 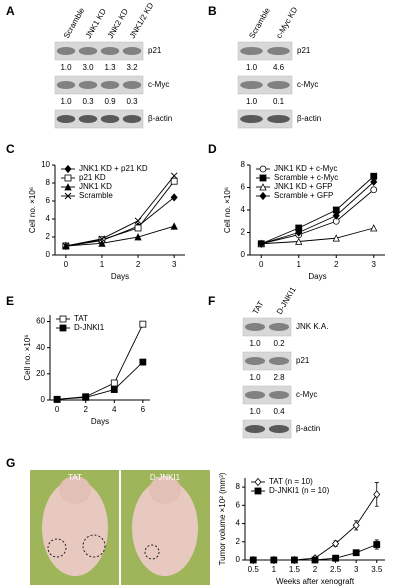 I want to click on lane-label: JNK2 KD, so click(x=118, y=23).